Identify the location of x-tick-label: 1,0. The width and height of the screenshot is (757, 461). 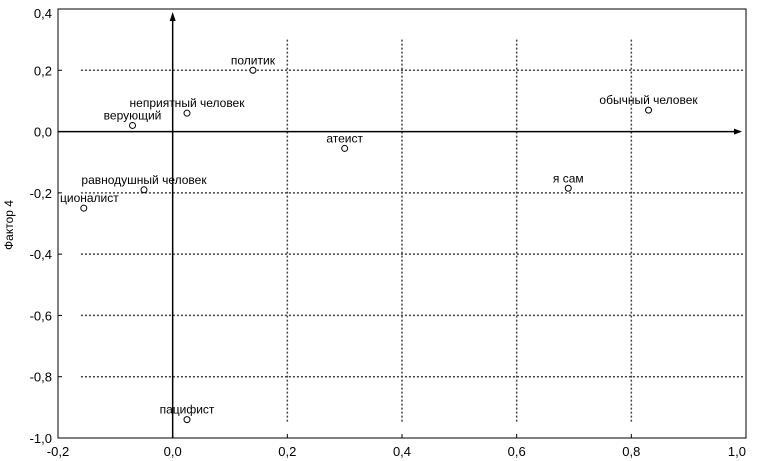
(737, 451).